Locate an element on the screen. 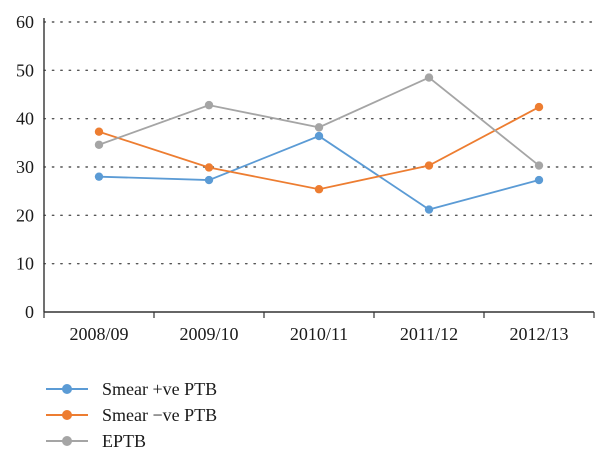 The height and width of the screenshot is (465, 608). y-tick-label: 20 is located at coordinates (25, 215).